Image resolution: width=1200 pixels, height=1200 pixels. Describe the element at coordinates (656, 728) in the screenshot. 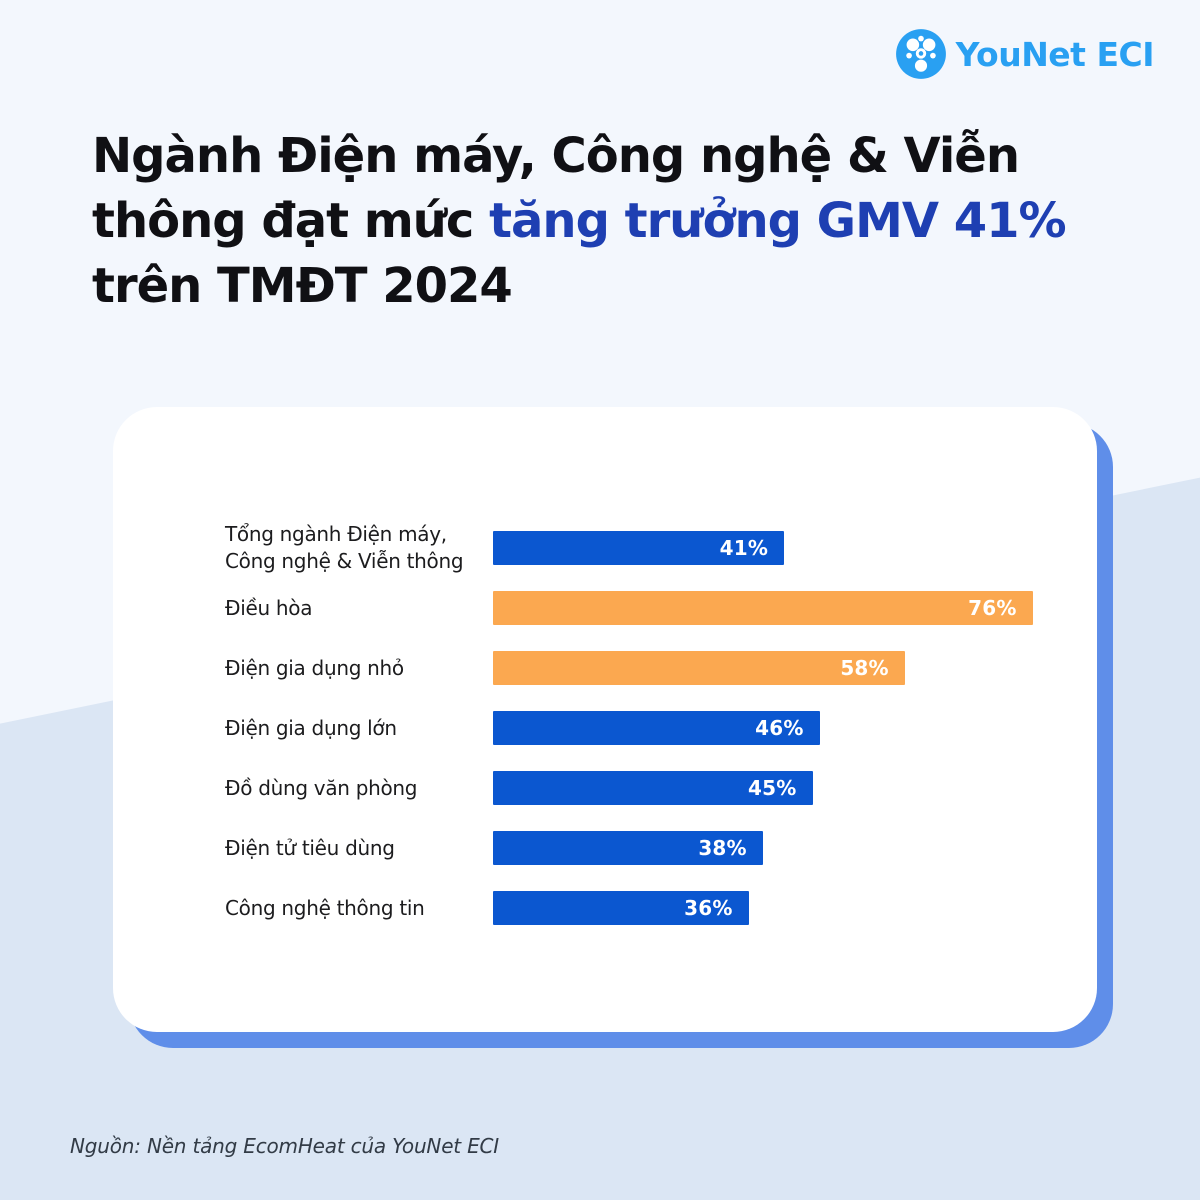

I see `bar: 46%` at that location.